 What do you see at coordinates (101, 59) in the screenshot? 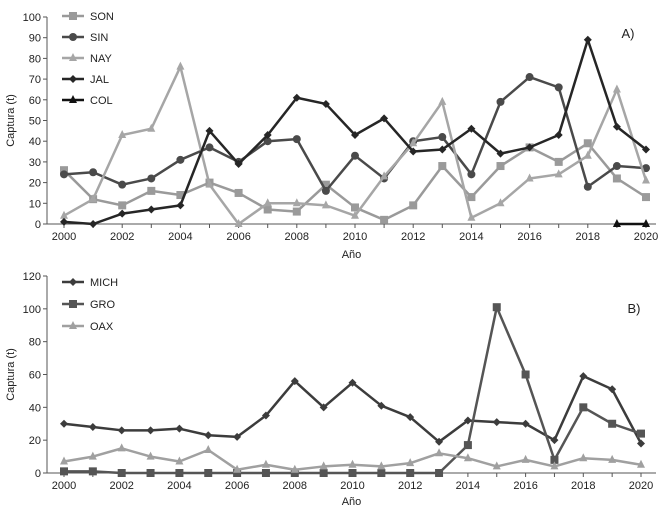
I see `legend-label: NAY` at bounding box center [101, 59].